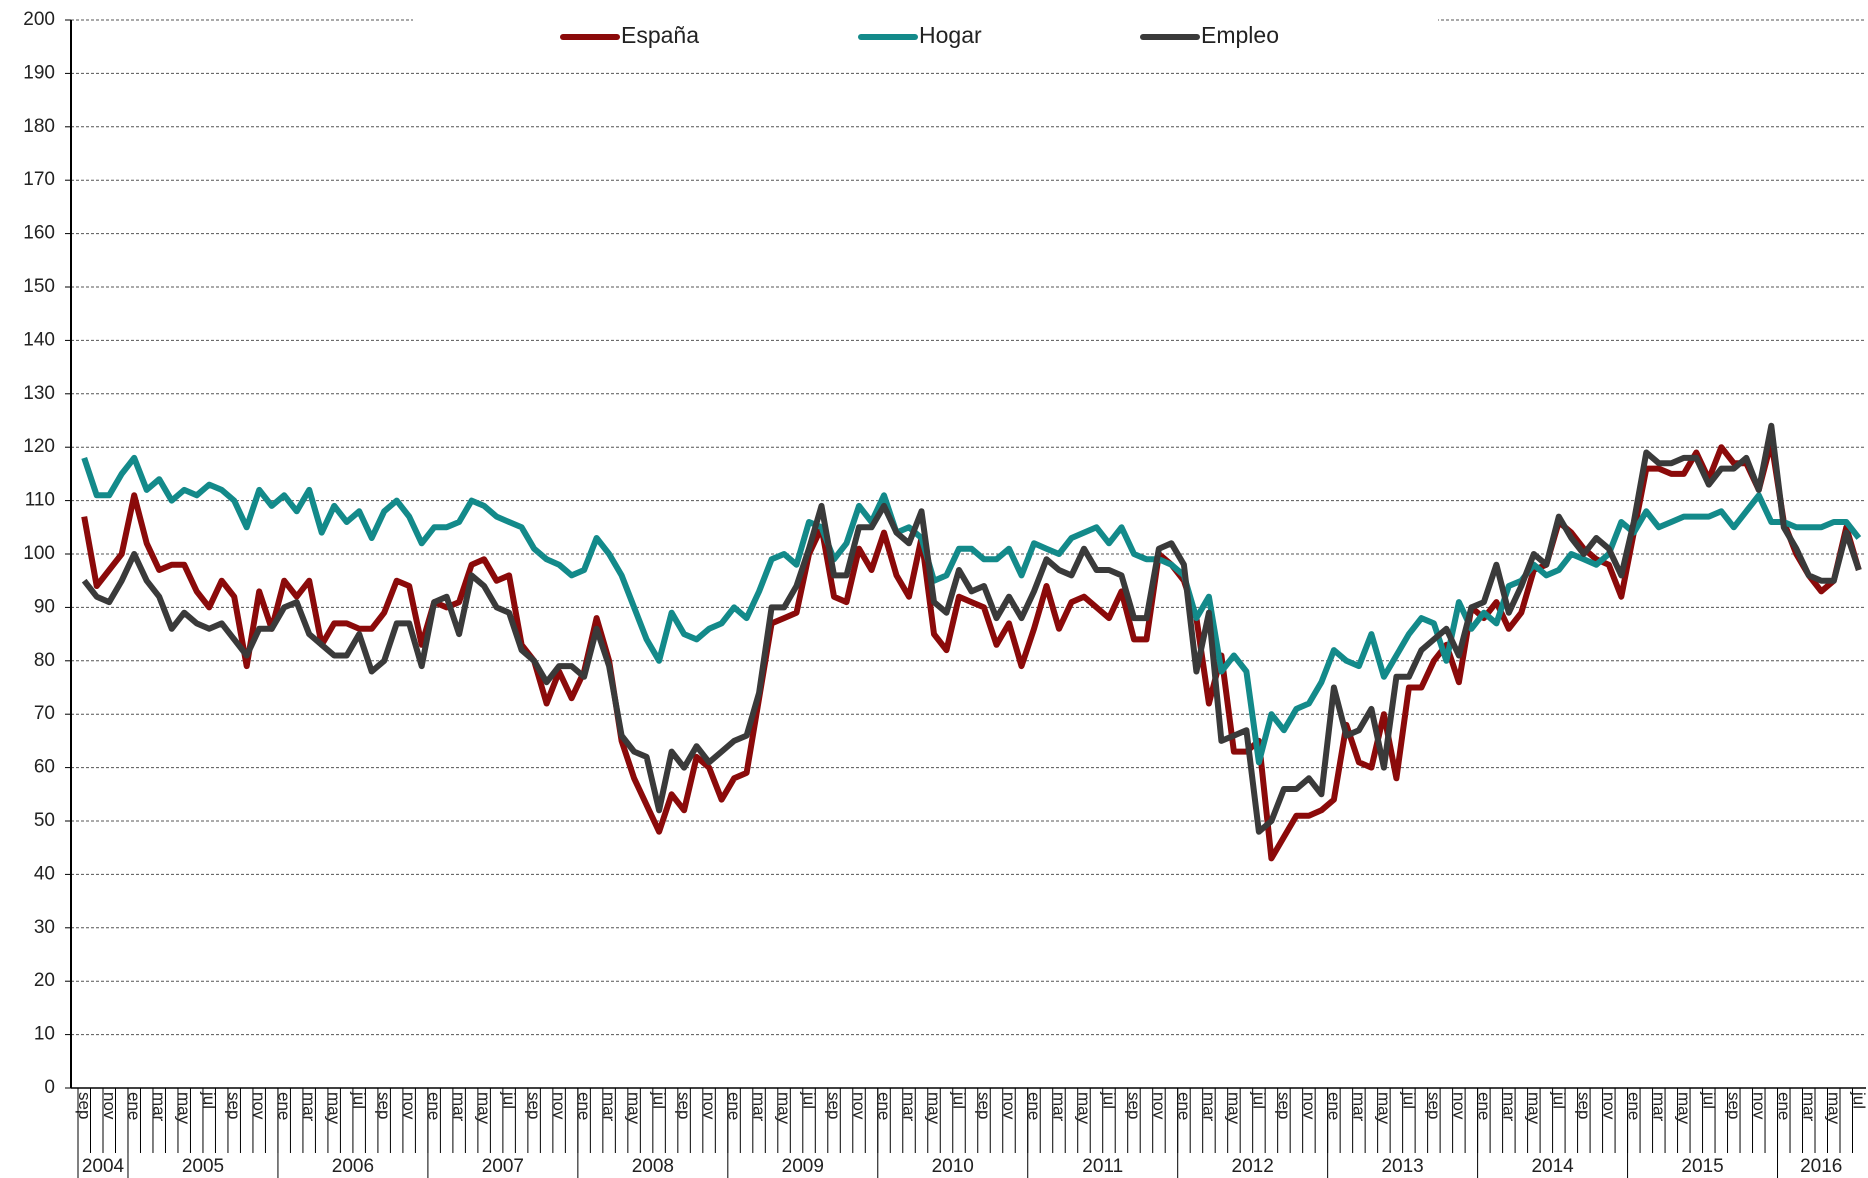 The image size is (1868, 1178). What do you see at coordinates (39, 233) in the screenshot?
I see `y-tick-label: 160` at bounding box center [39, 233].